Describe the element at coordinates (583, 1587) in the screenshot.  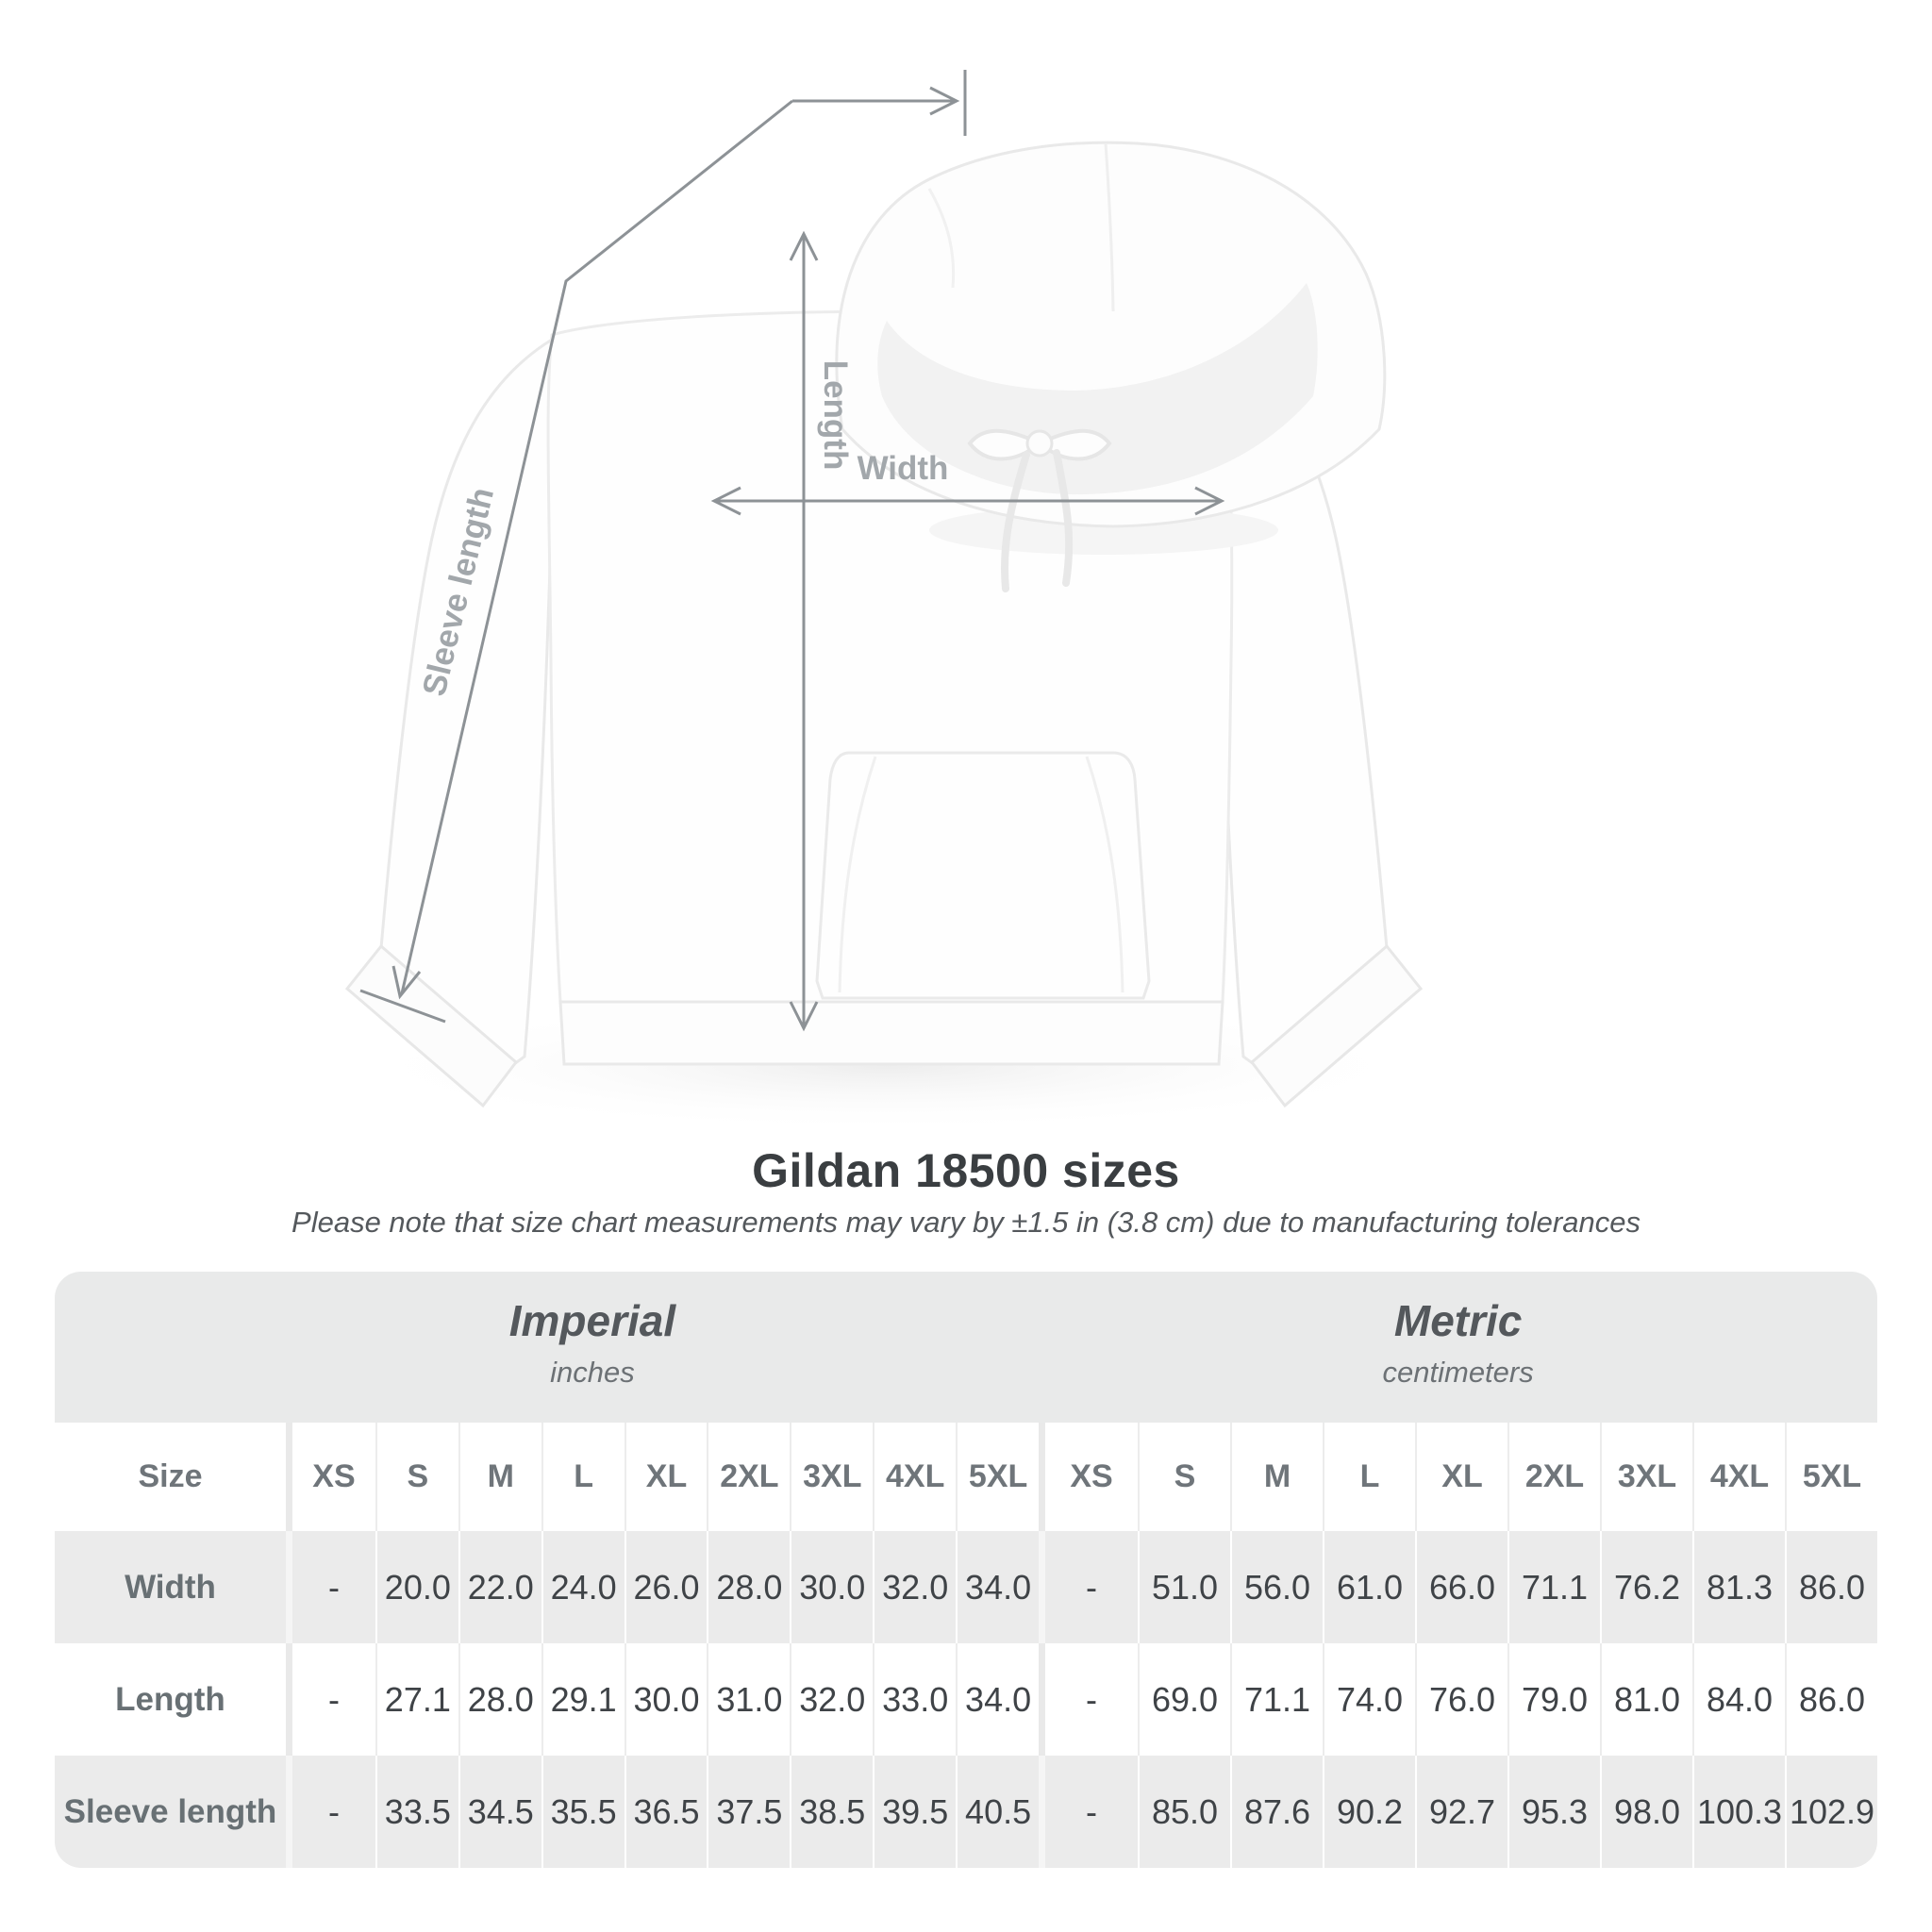
I see `imperial-value: 24.0` at that location.